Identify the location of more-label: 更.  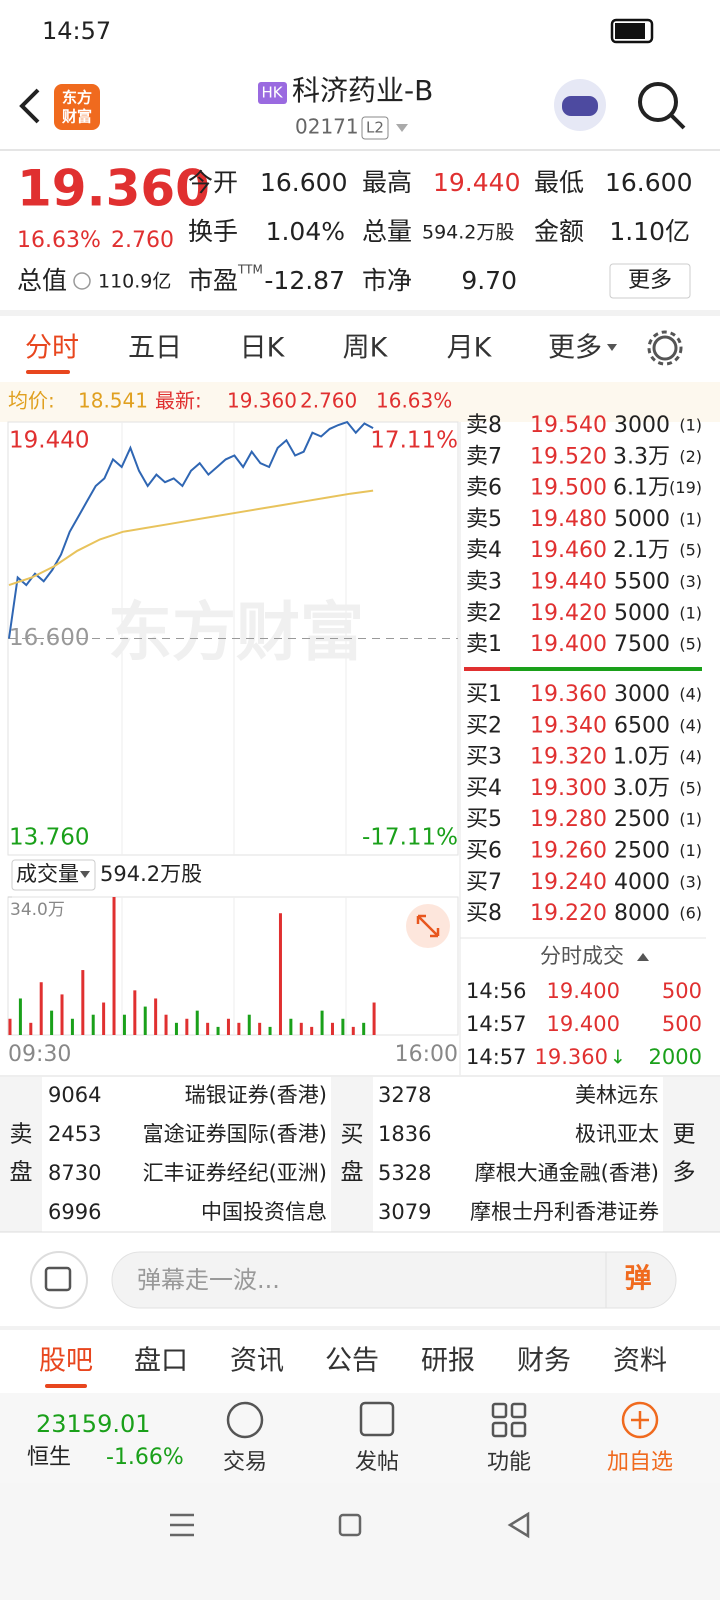
(684, 1135).